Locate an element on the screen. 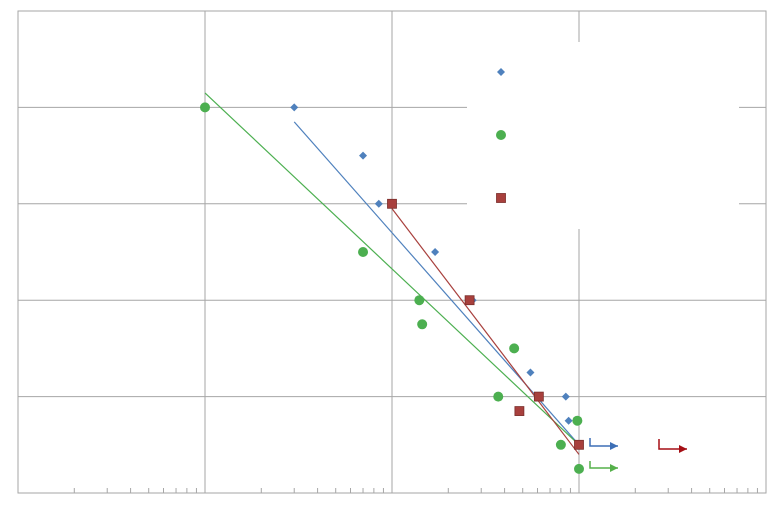 The width and height of the screenshot is (778, 507). arrow-blue-head is located at coordinates (614, 446).